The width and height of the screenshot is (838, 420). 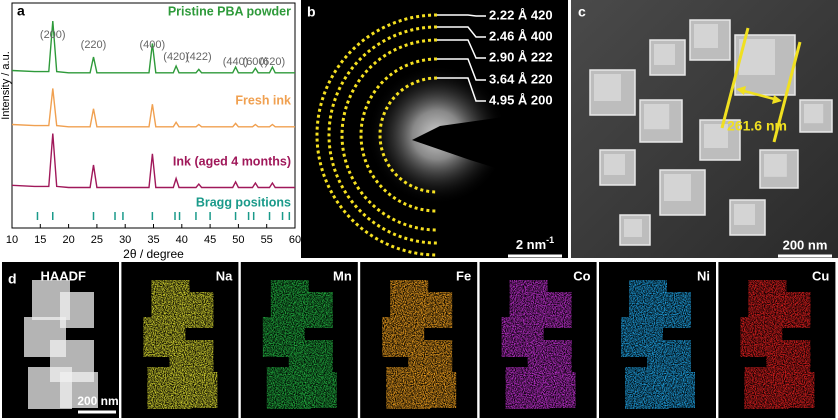 I want to click on x-tick-label: 10, so click(x=12, y=240).